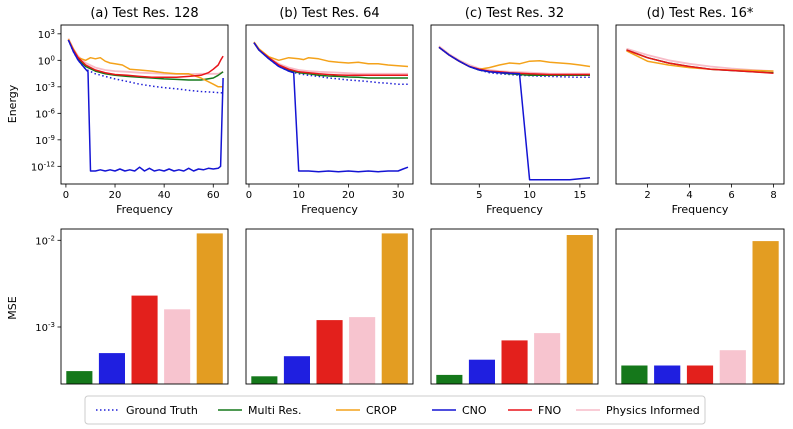 The width and height of the screenshot is (793, 429). Describe the element at coordinates (12, 307) in the screenshot. I see `mse-axis-label: MSE` at that location.